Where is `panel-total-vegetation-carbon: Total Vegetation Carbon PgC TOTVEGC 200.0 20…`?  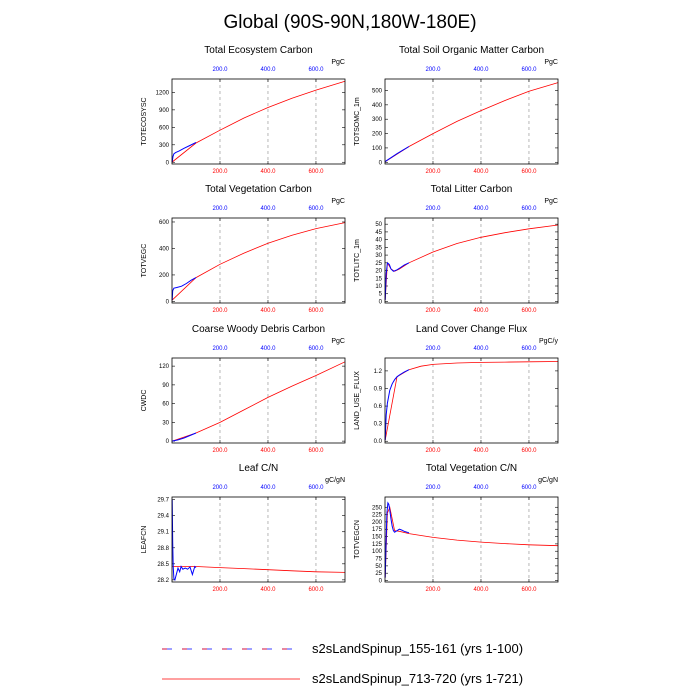 panel-total-vegetation-carbon: Total Vegetation Carbon PgC TOTVEGC 200.0 20… is located at coordinates (243, 249).